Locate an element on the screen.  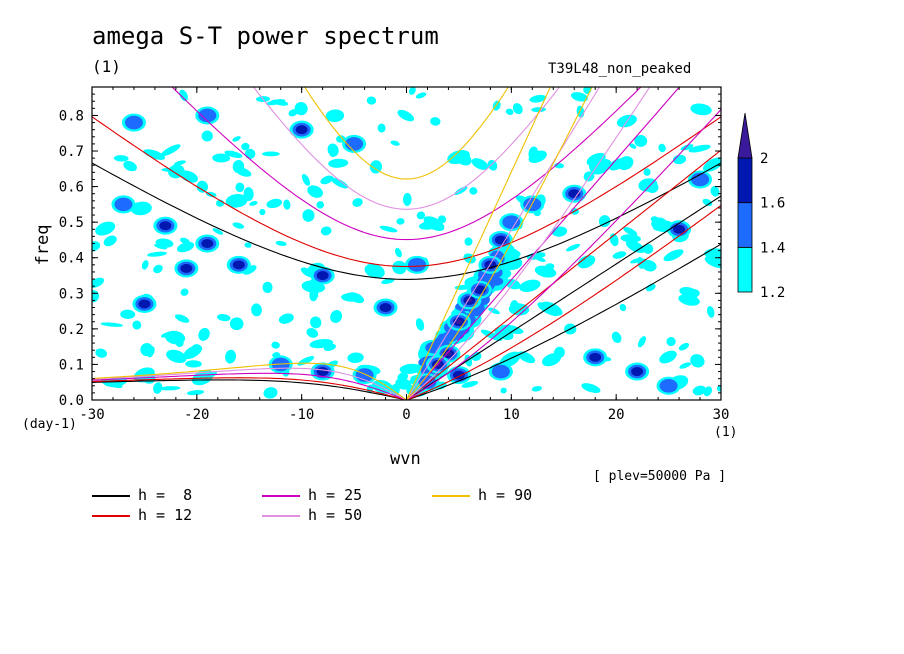
y-tick-label: 0.5 is located at coordinates (71, 223).